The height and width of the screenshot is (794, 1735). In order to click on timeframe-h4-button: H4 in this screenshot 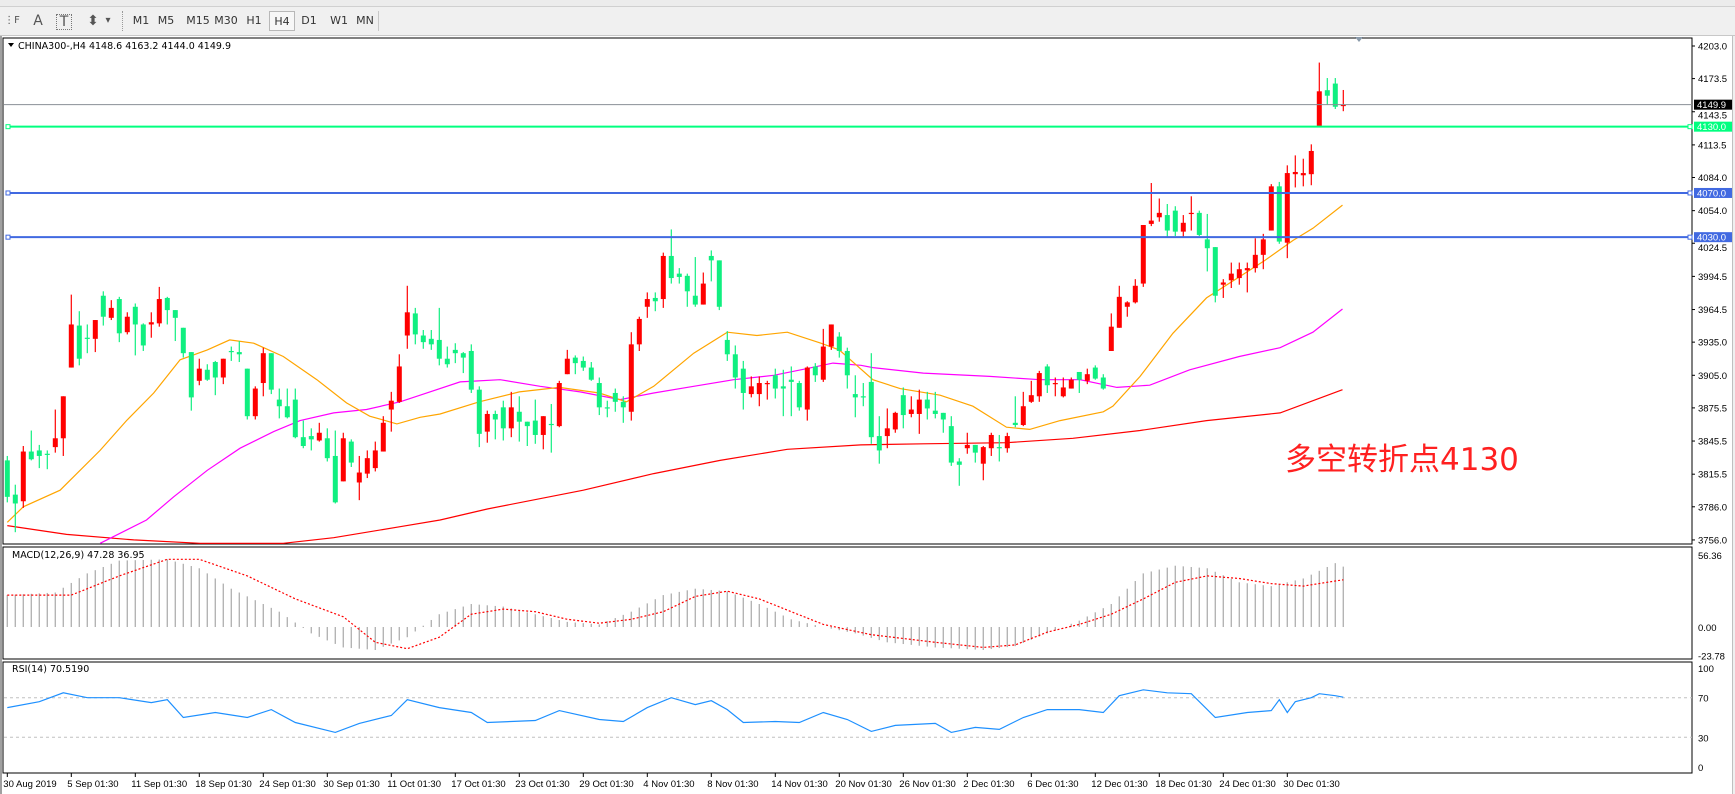, I will do `click(282, 21)`.